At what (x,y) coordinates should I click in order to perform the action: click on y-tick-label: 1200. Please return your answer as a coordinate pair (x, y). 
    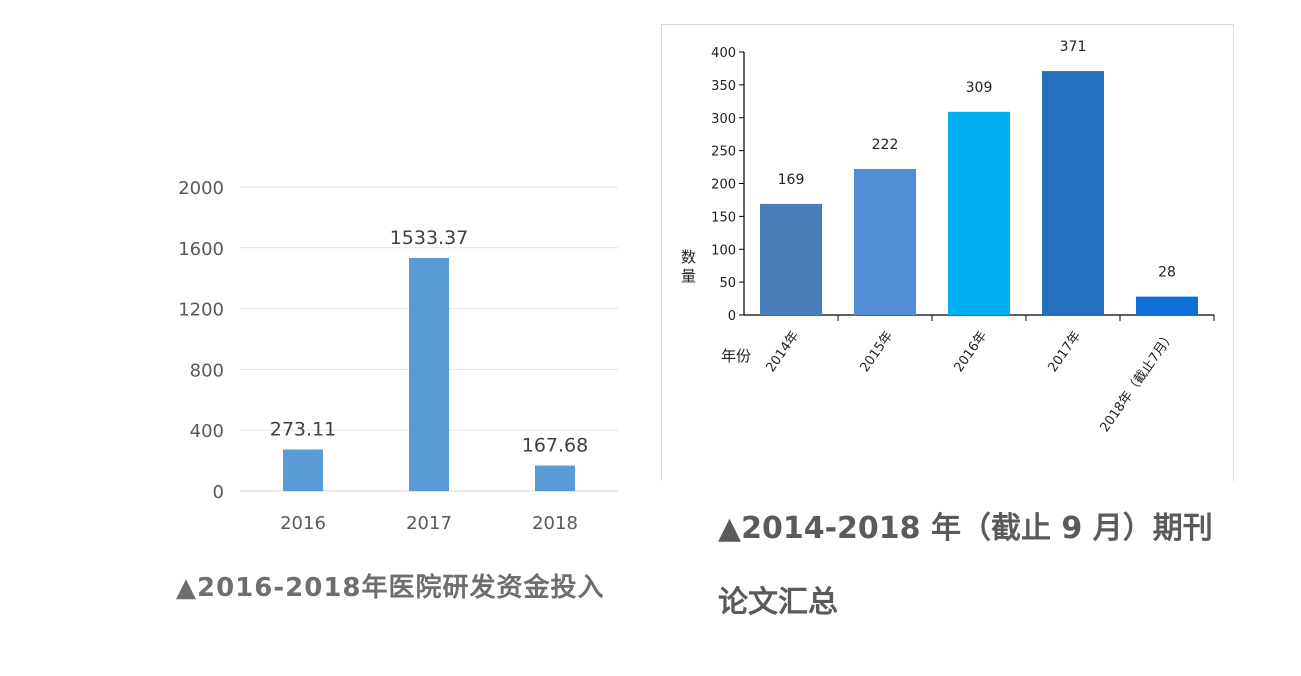
    Looking at the image, I should click on (201, 310).